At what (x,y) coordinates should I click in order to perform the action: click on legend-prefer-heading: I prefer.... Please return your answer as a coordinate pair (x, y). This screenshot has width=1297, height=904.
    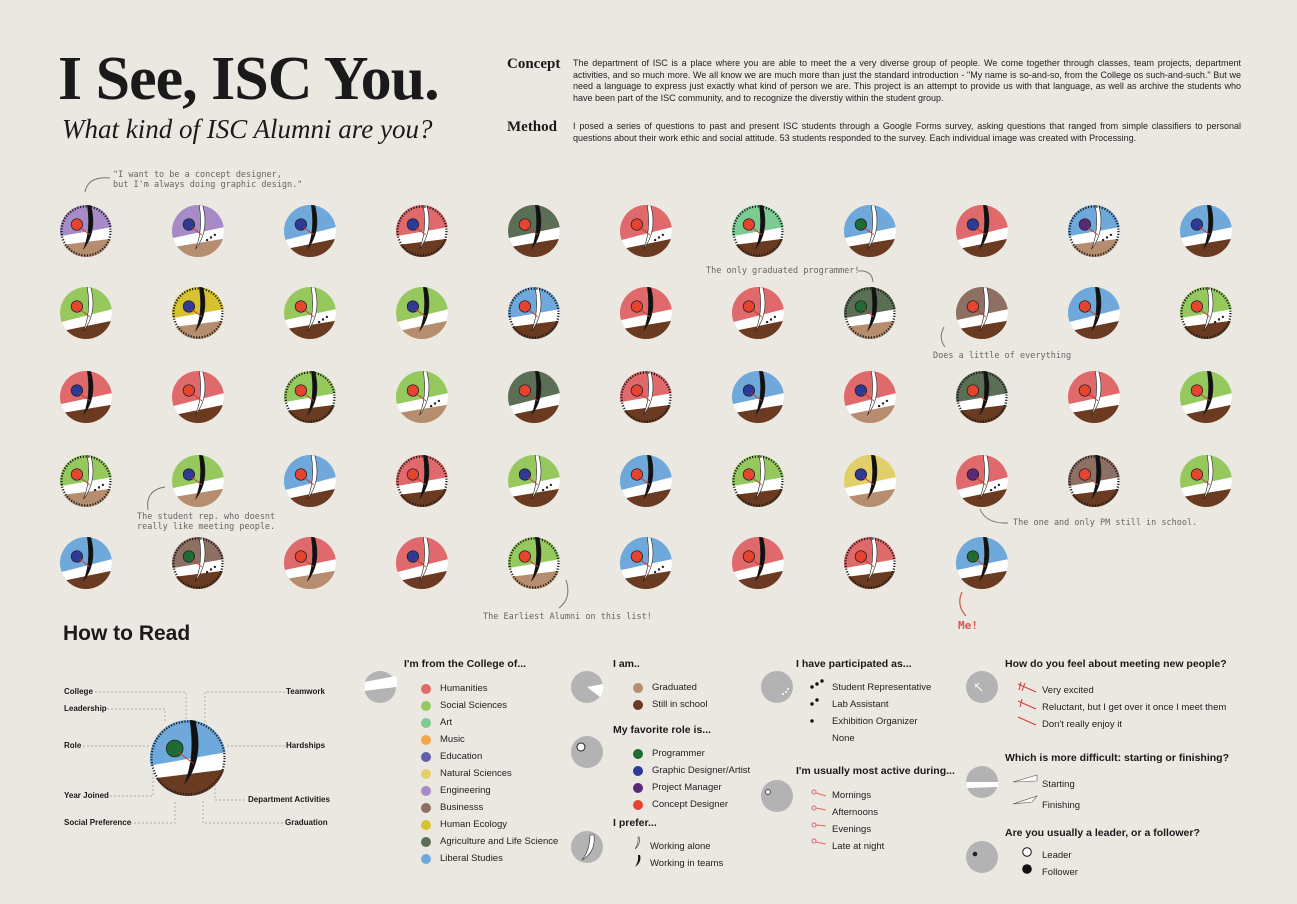
    Looking at the image, I should click on (635, 823).